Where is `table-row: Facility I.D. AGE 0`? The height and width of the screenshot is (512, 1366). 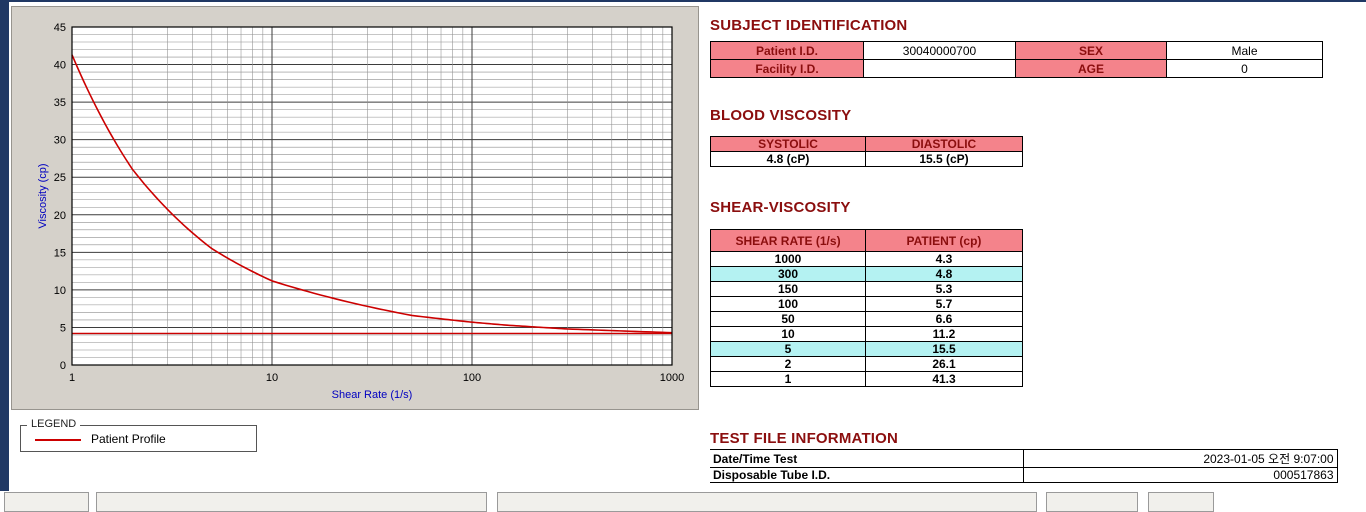 table-row: Facility I.D. AGE 0 is located at coordinates (1016, 68).